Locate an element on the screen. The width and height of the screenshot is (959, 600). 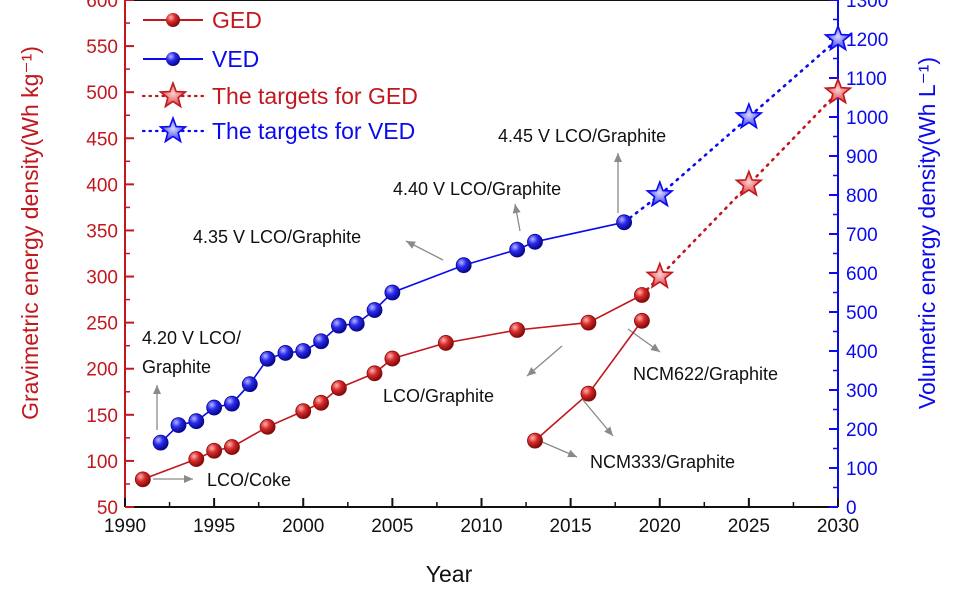
y-right-tick-label: 300 is located at coordinates (862, 391).